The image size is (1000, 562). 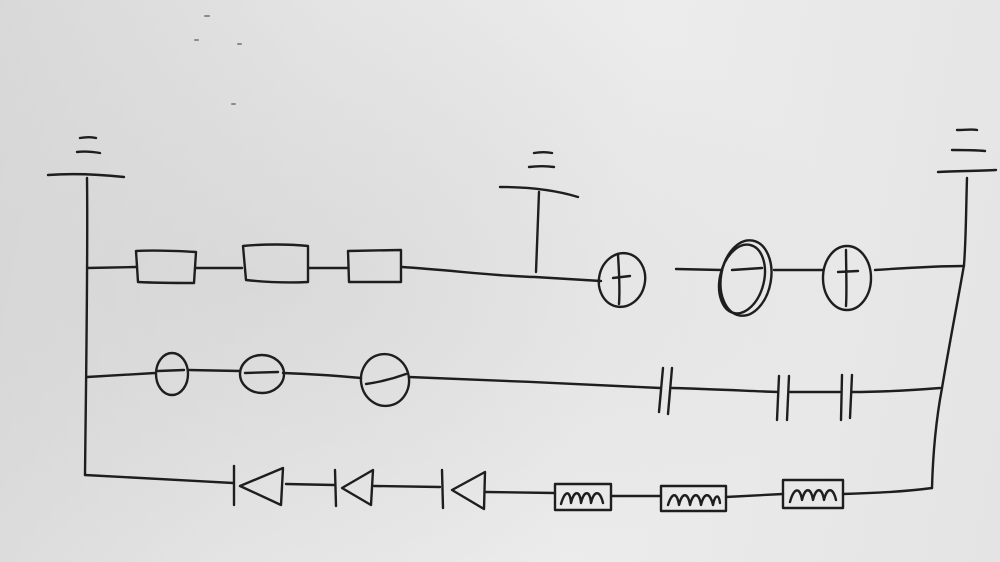 I want to click on middle-wire, so click(x=373, y=379).